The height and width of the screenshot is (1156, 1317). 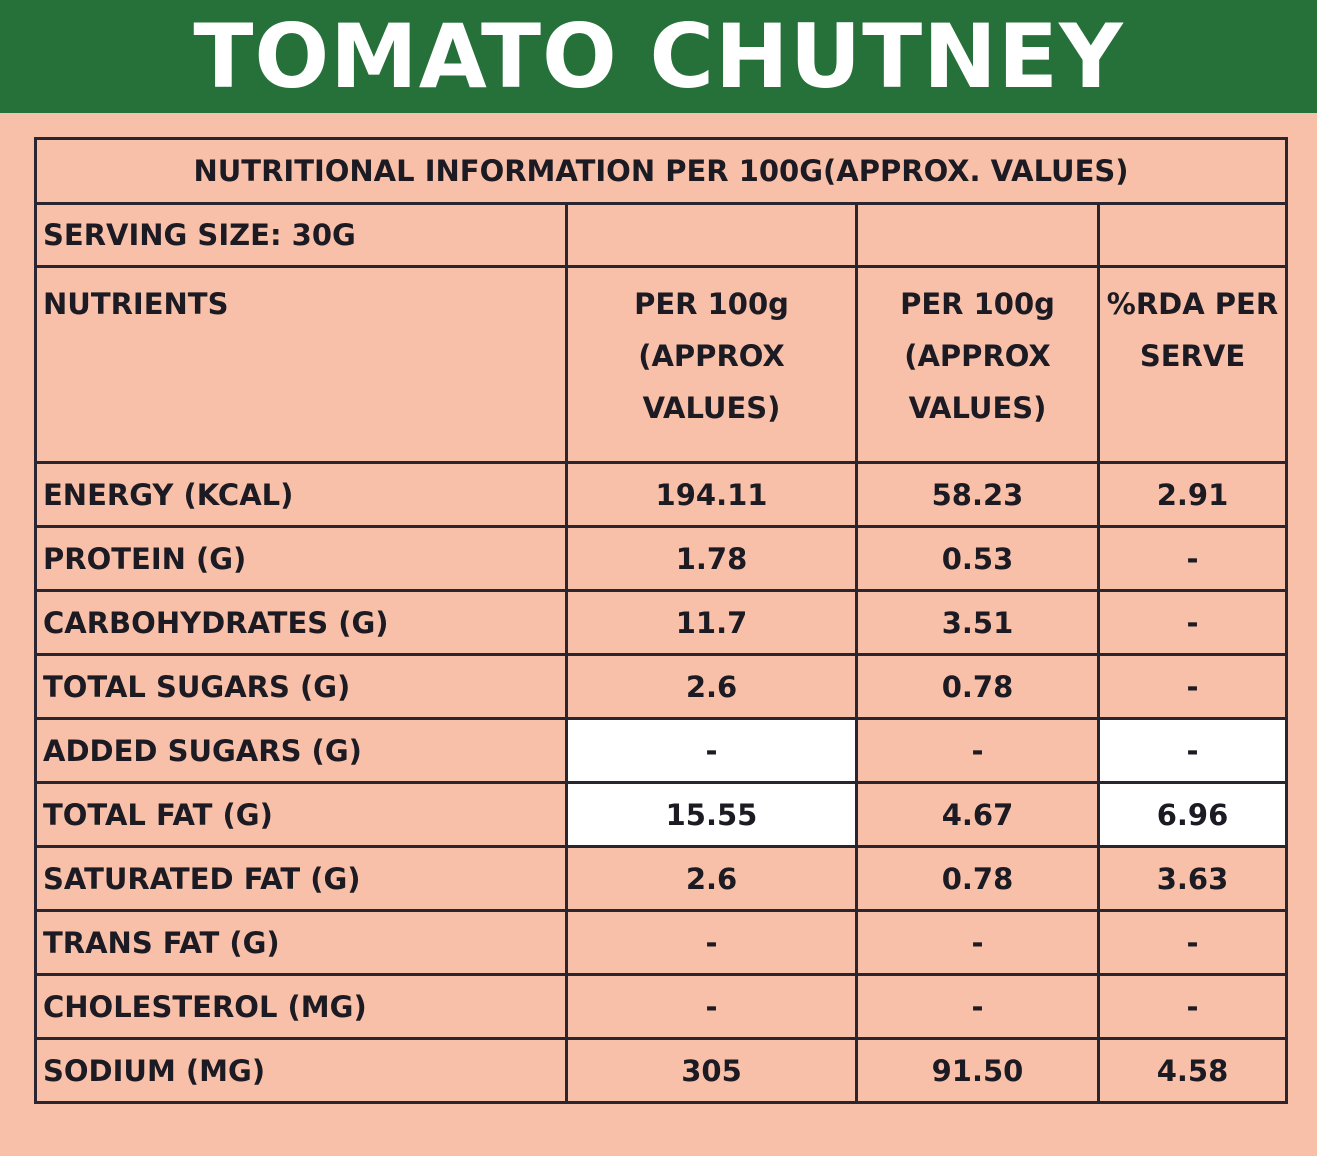 What do you see at coordinates (301, 942) in the screenshot?
I see `nutrient-name: TRANS FAT (G)` at bounding box center [301, 942].